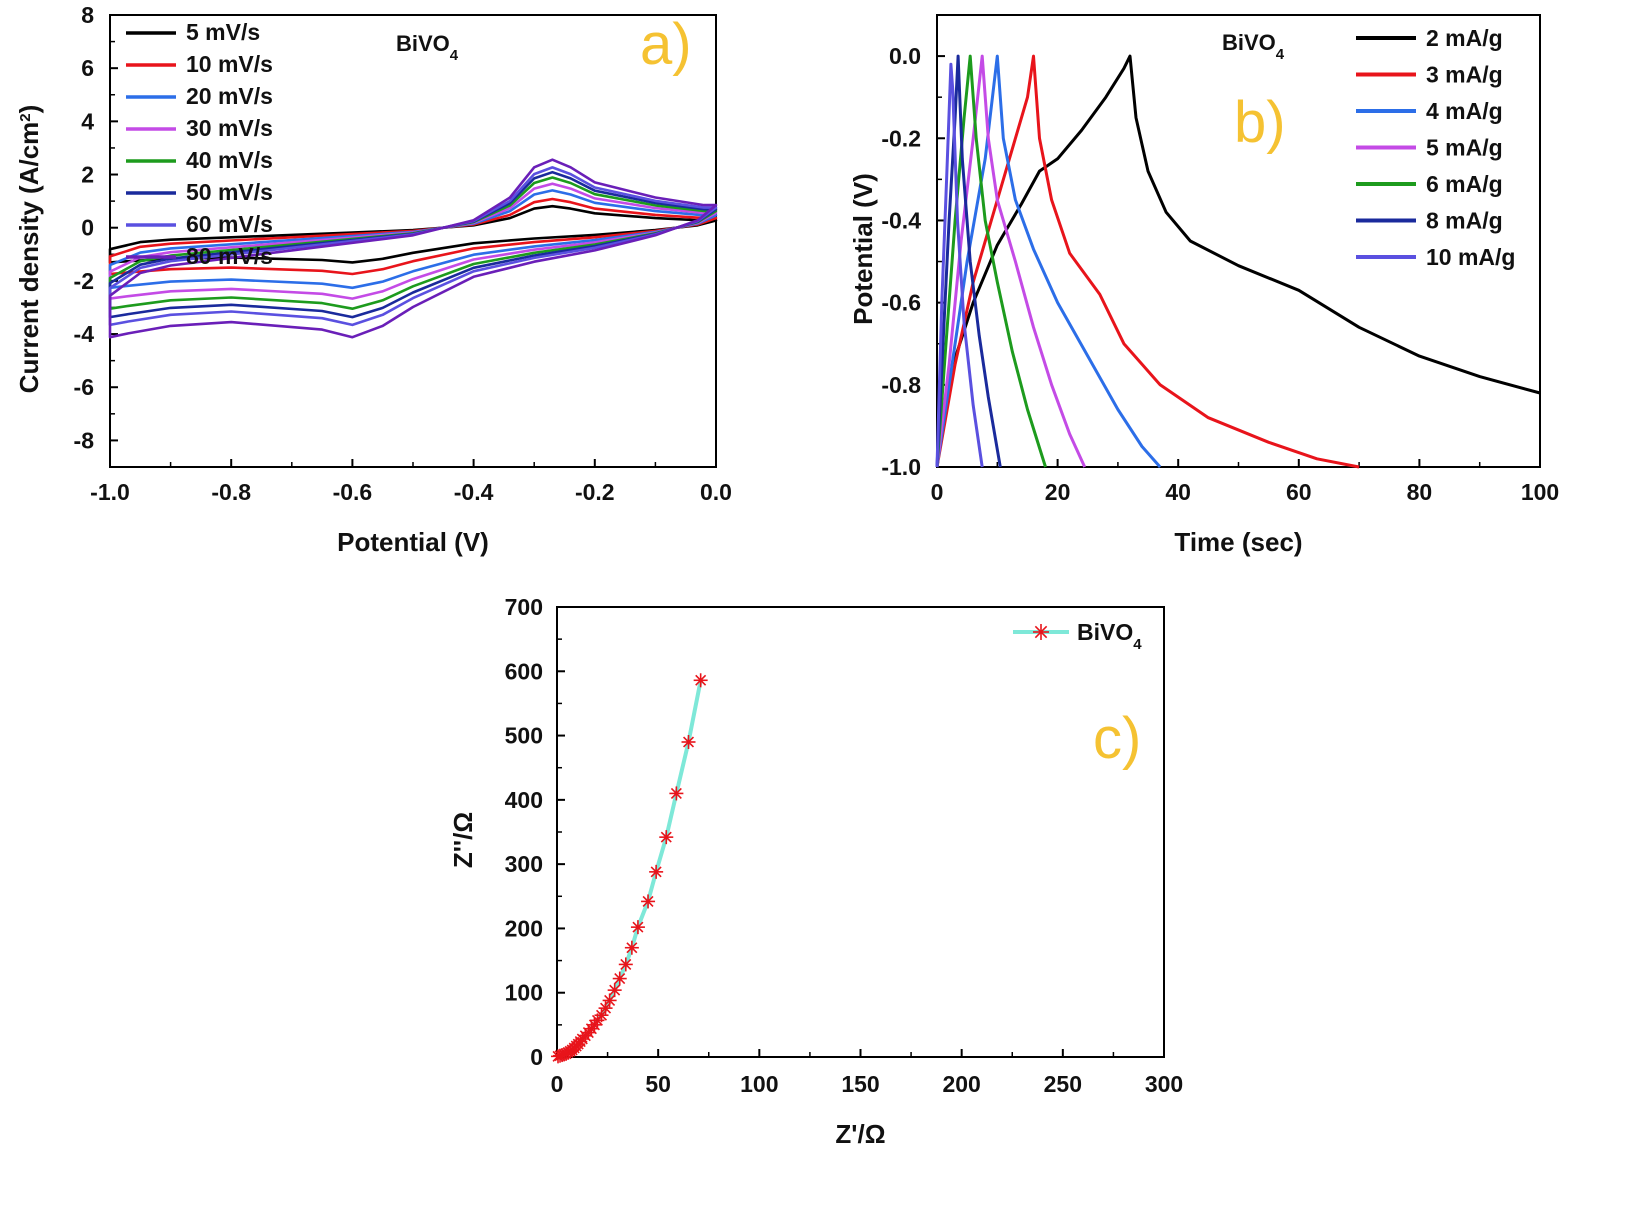 The width and height of the screenshot is (1650, 1207). I want to click on legend-label: BiVO4, so click(1109, 636).